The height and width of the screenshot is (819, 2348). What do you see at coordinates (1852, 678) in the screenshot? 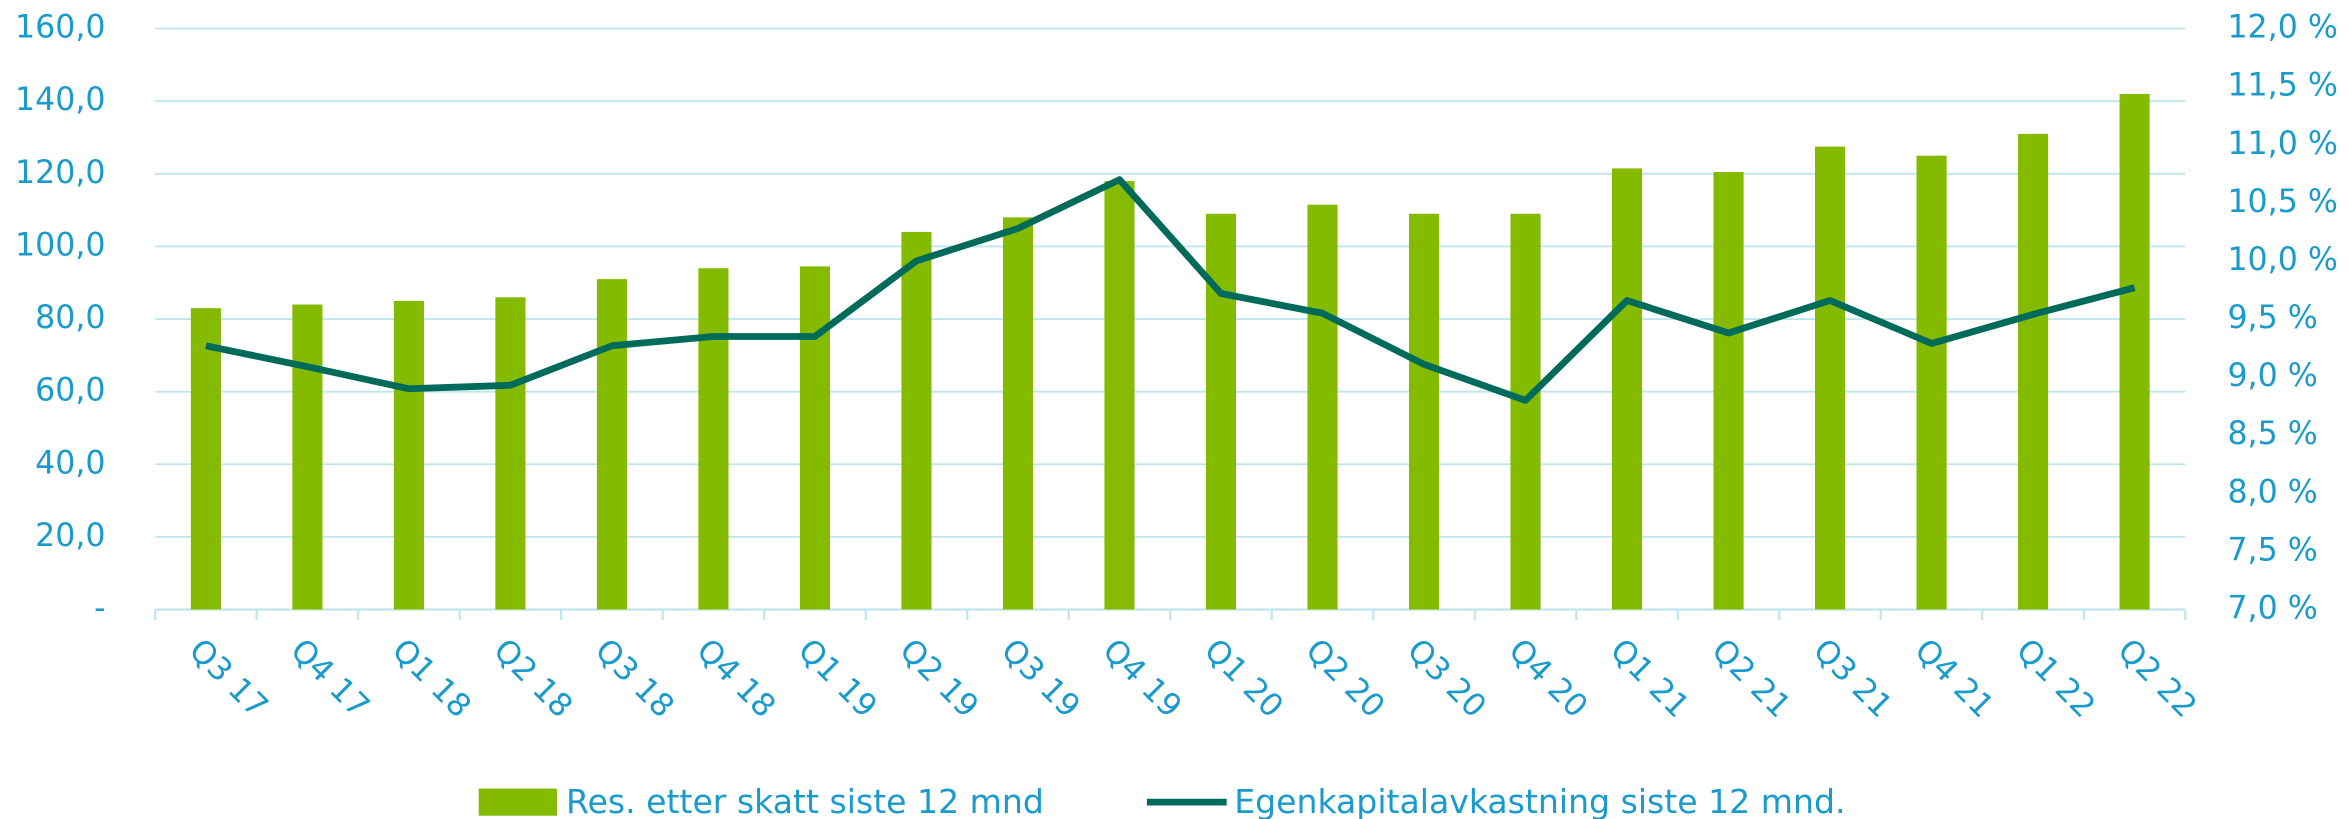
I see `x-tick-label: Q3 21` at bounding box center [1852, 678].